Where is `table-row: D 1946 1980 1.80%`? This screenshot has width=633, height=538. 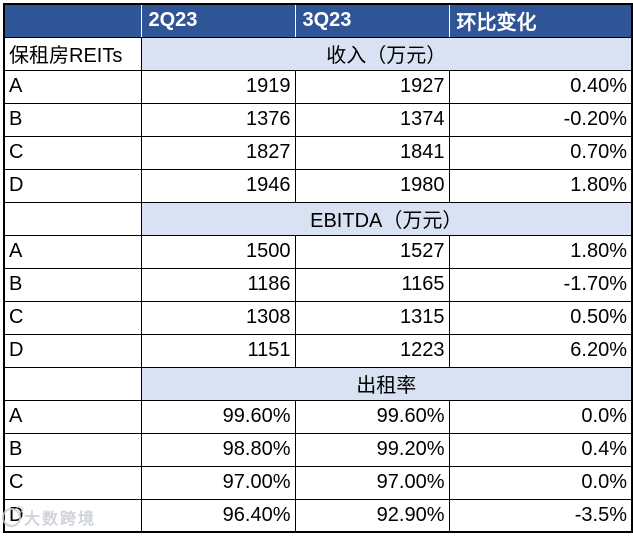 table-row: D 1946 1980 1.80% is located at coordinates (318, 185).